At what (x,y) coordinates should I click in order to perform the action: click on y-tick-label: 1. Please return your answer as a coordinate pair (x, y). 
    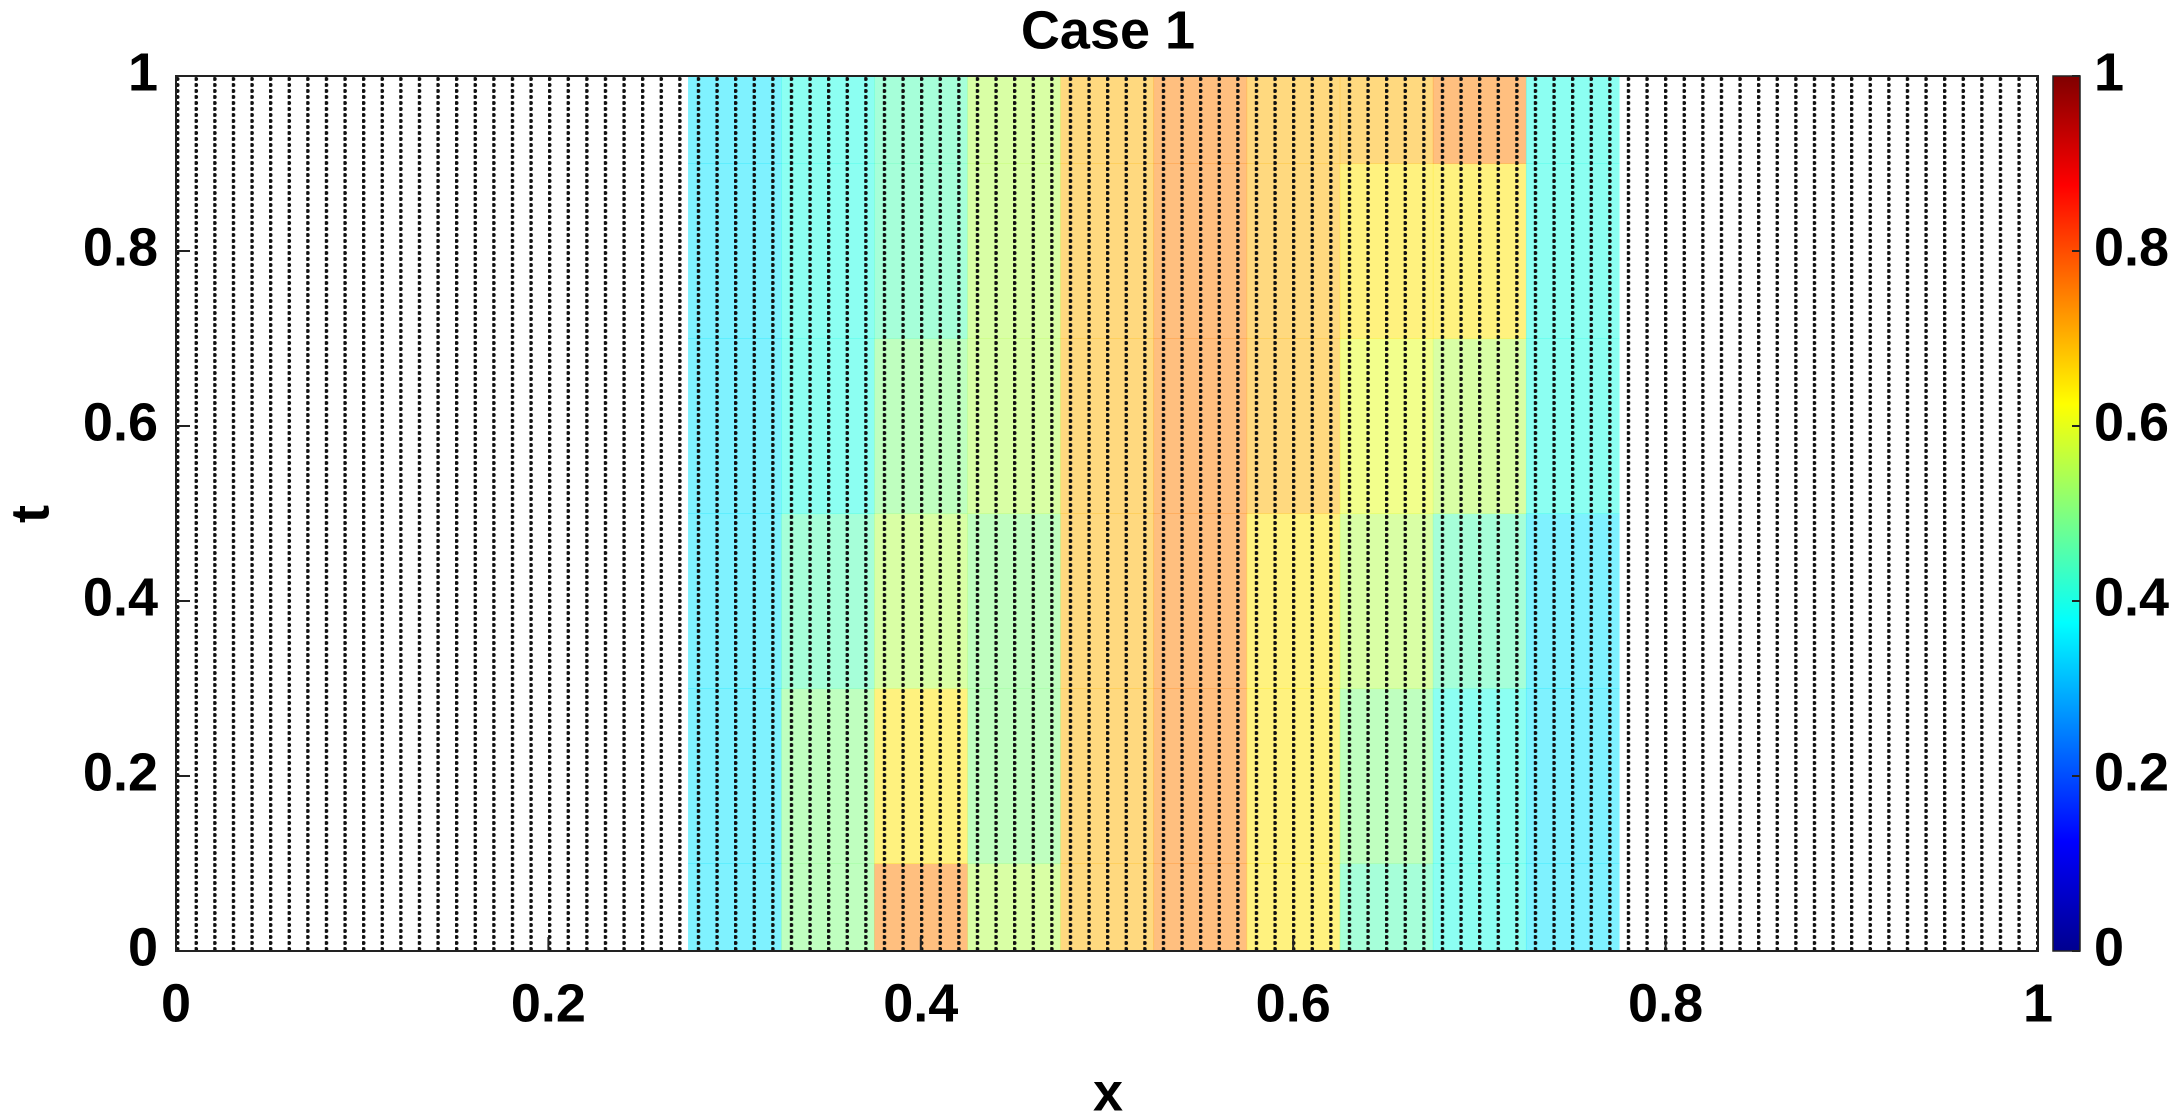
    Looking at the image, I should click on (143, 72).